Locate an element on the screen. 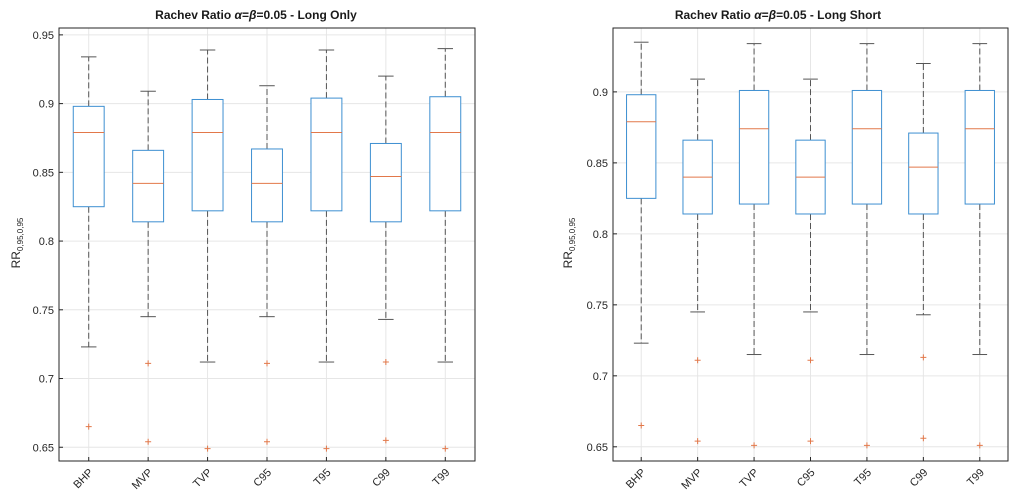 The width and height of the screenshot is (1018, 495). chart-title: Rachev Ratio α=β=0.05 - Long Short is located at coordinates (778, 15).